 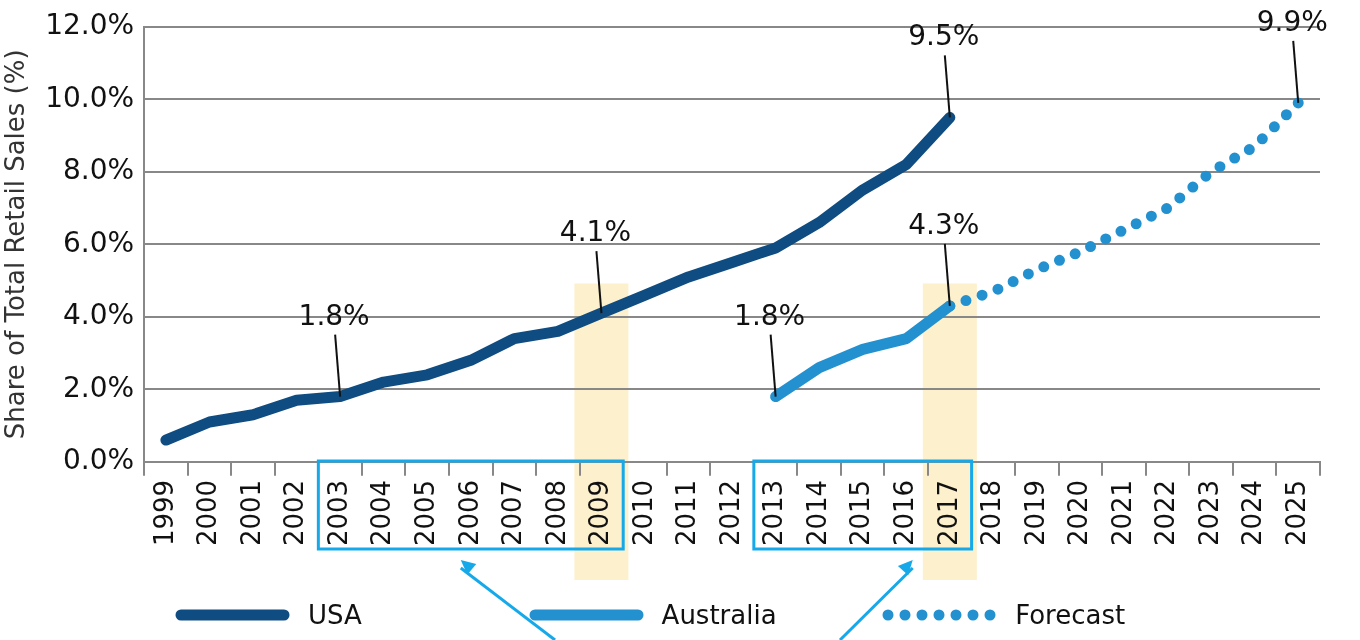 I want to click on x-tick-label: 2008, so click(x=555, y=512).